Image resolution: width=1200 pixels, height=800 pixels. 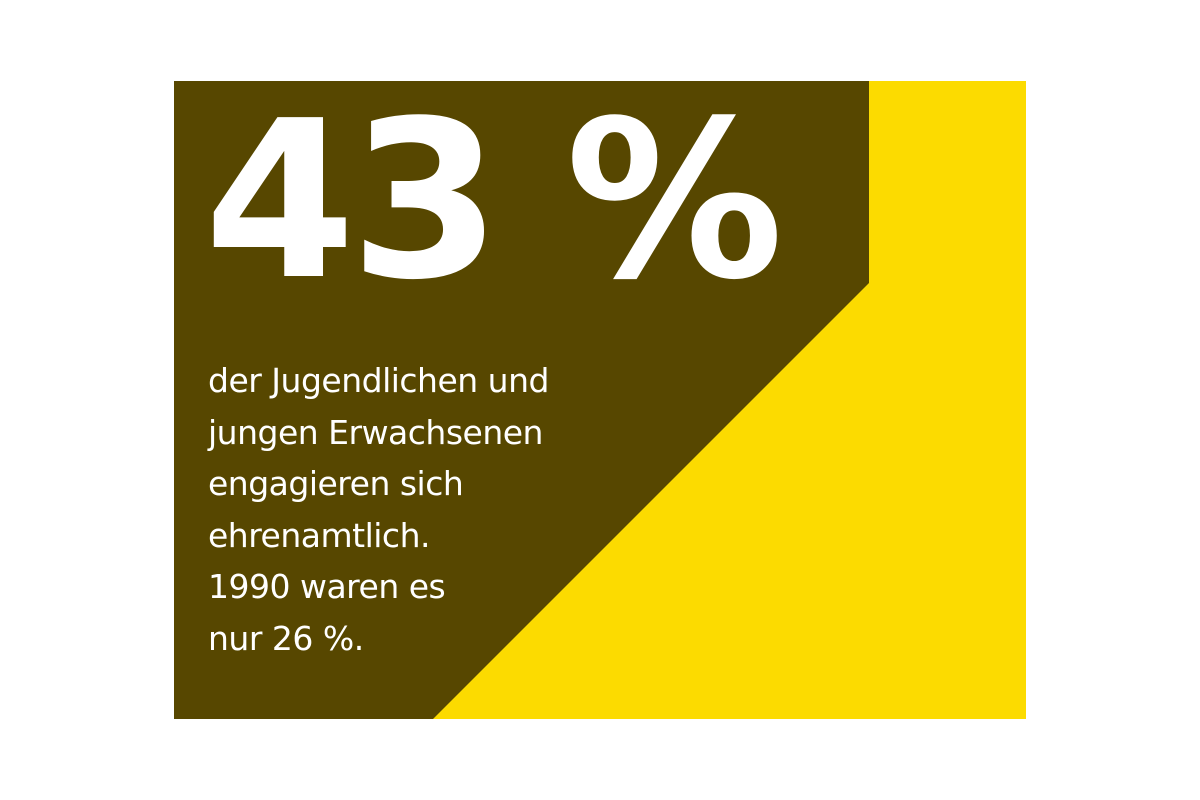 What do you see at coordinates (319, 535) in the screenshot?
I see `stat-description-line: ehrenamtlich.` at bounding box center [319, 535].